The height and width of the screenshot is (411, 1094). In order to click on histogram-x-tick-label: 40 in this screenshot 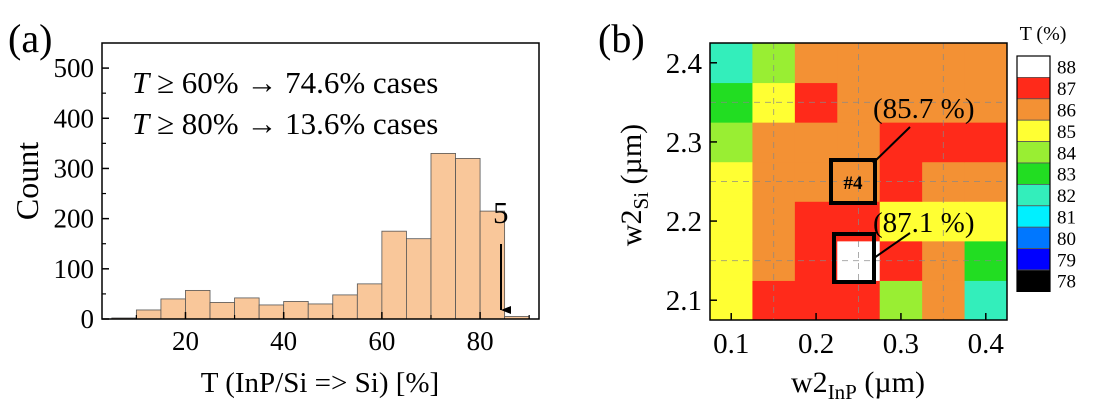, I will do `click(283, 341)`.